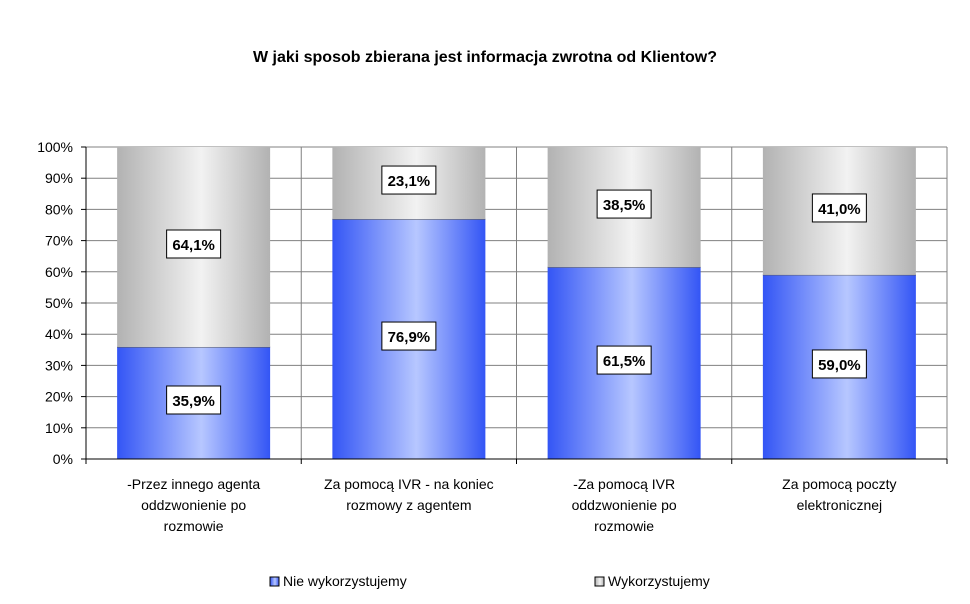 This screenshot has width=970, height=604. Describe the element at coordinates (59, 241) in the screenshot. I see `y-tick-label: 70%` at that location.